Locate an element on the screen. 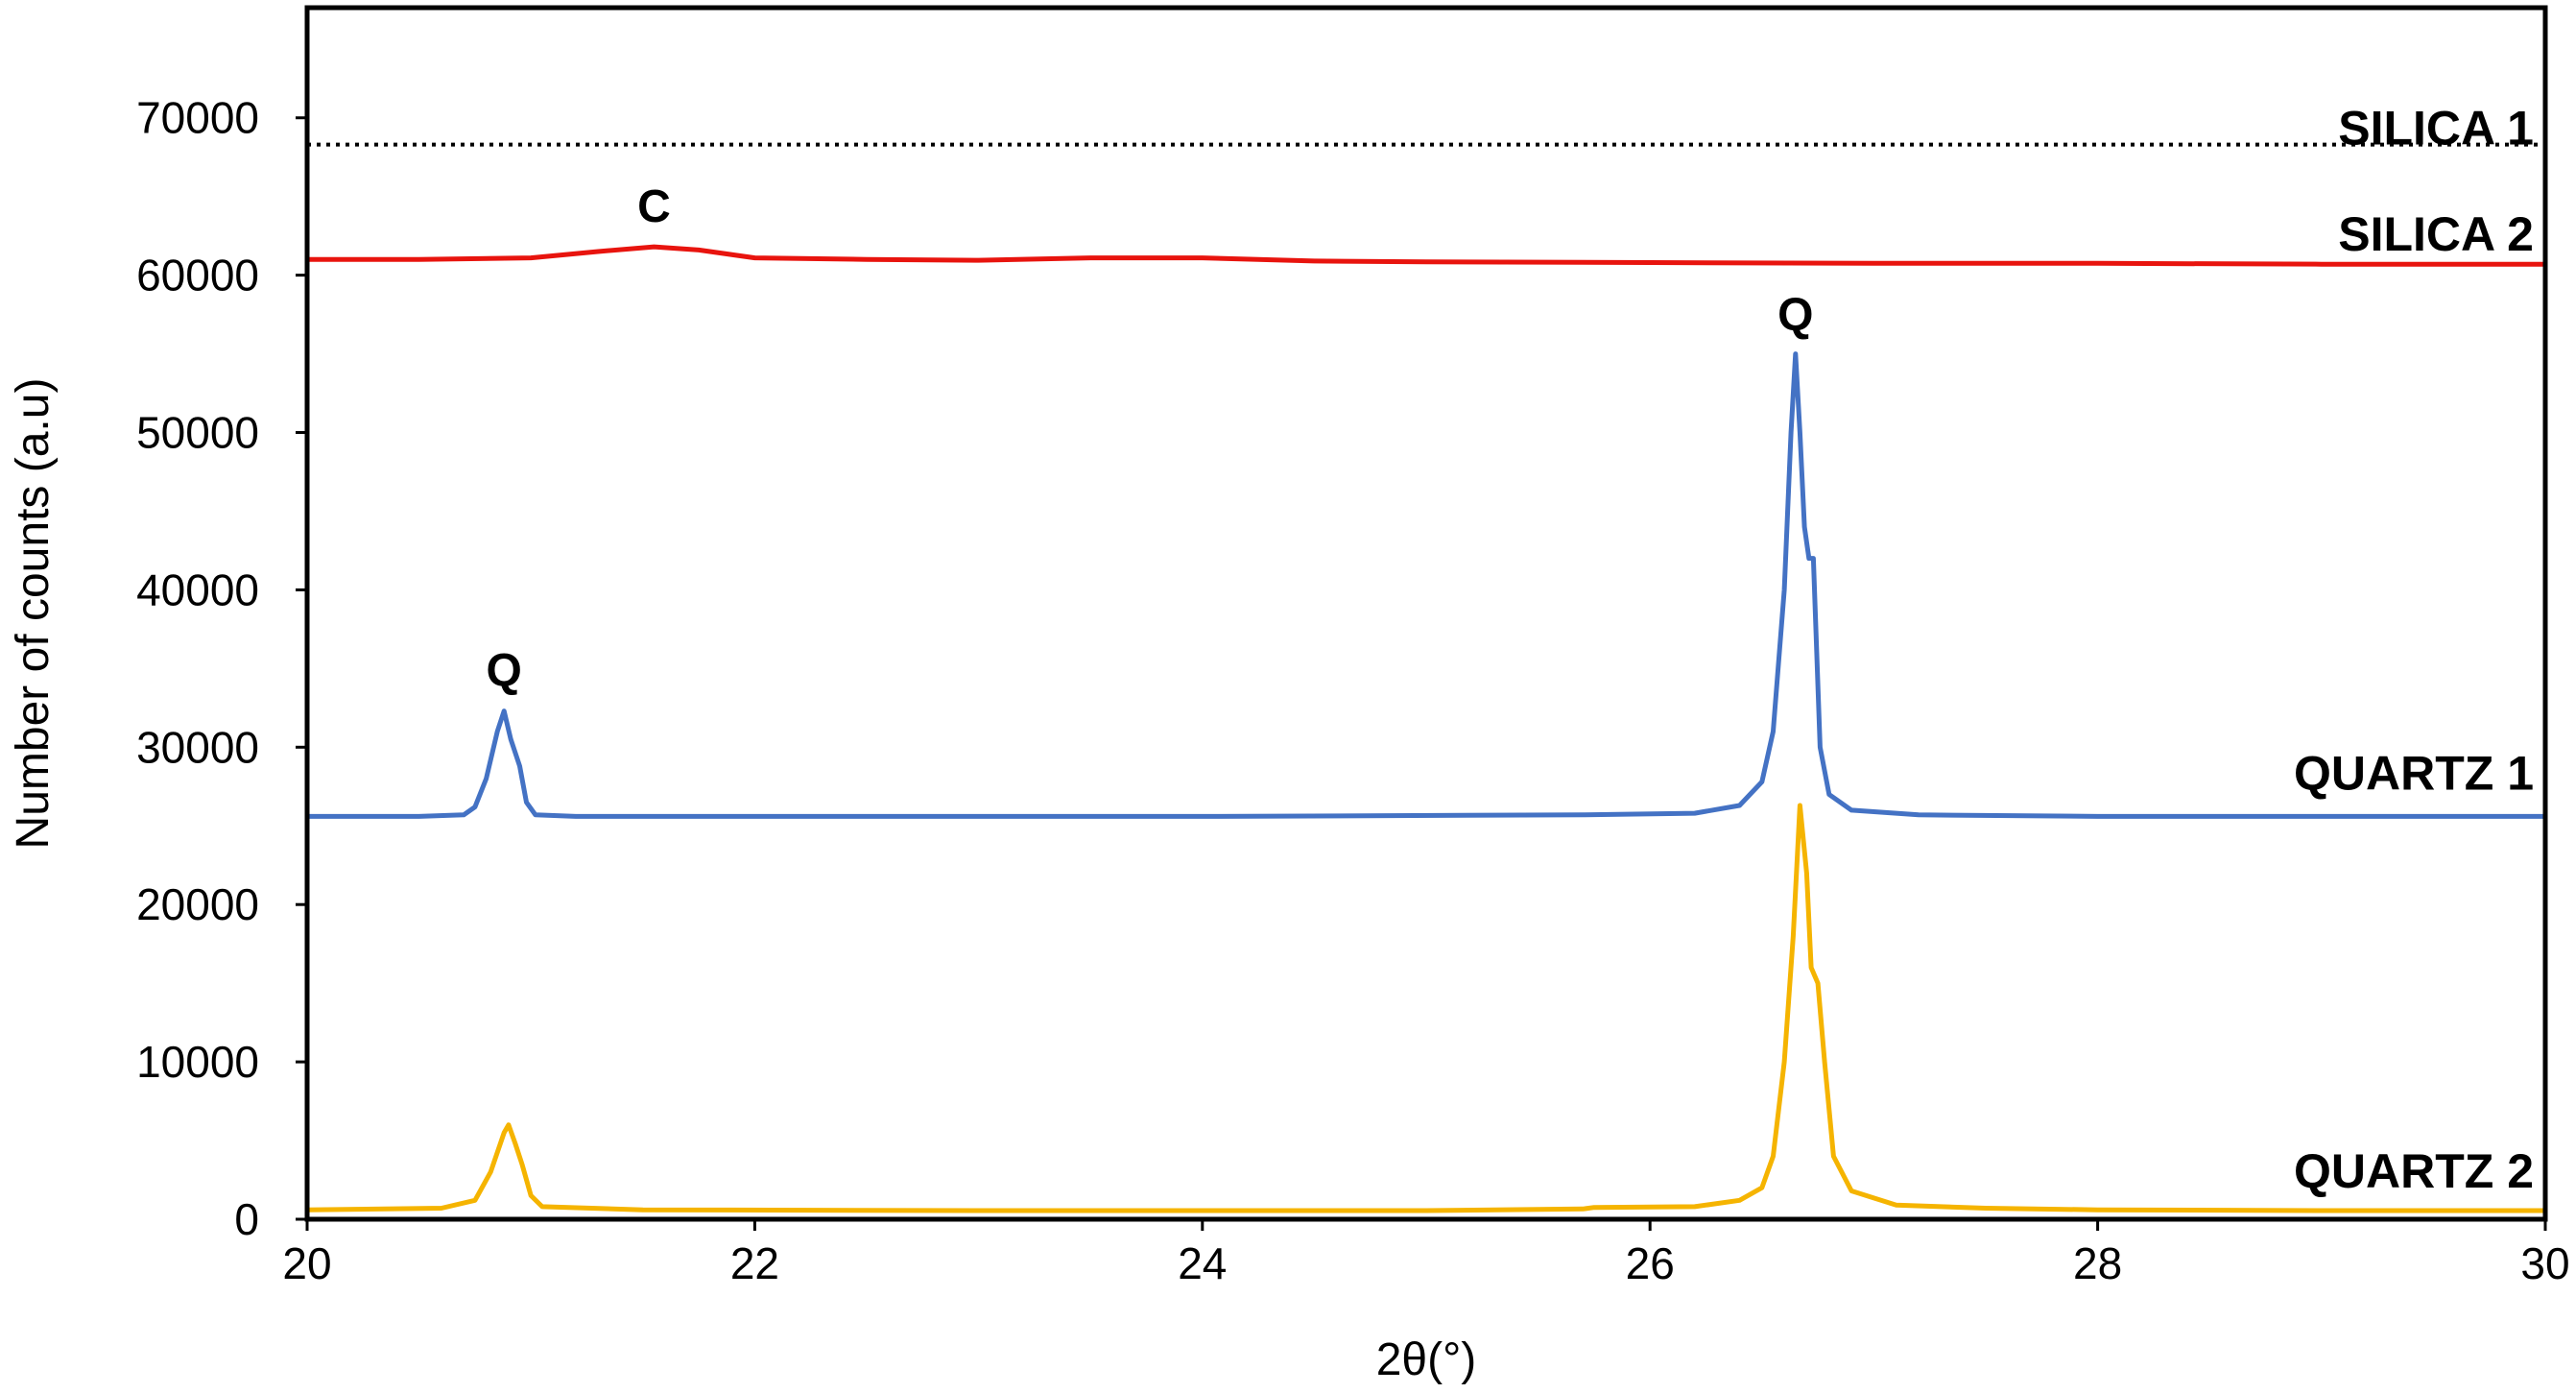  x-tick-label: 26 is located at coordinates (1650, 1263).